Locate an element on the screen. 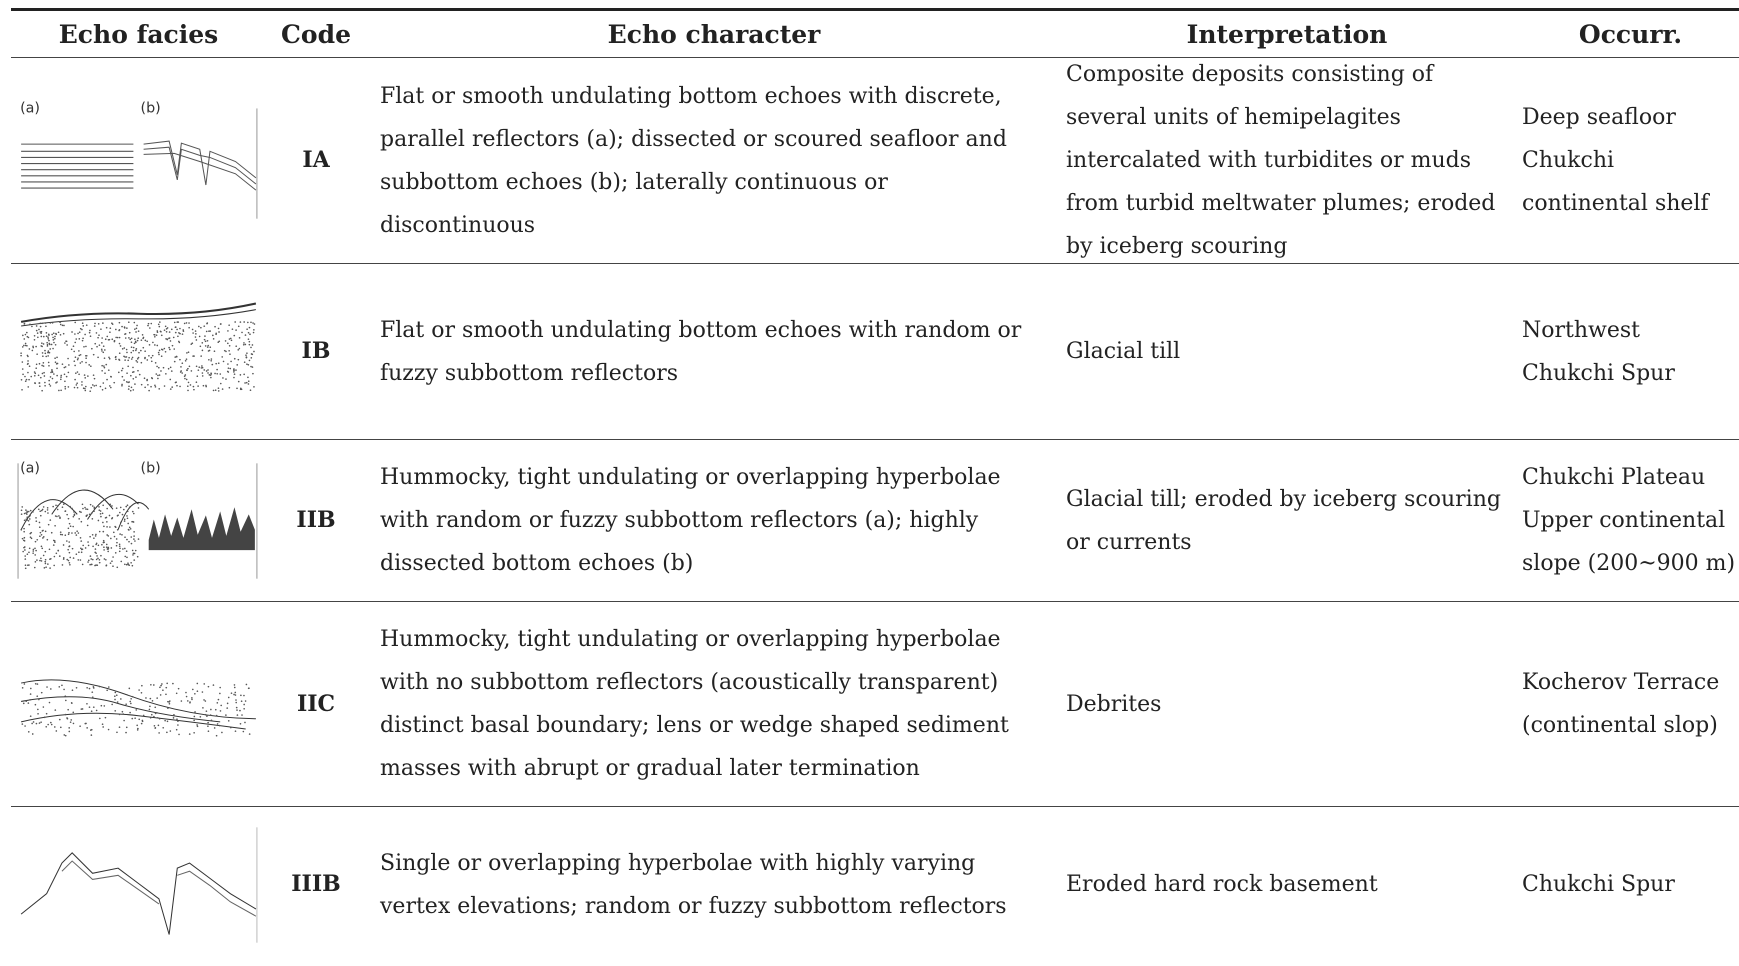  header-cell: Echo character is located at coordinates (714, 34).